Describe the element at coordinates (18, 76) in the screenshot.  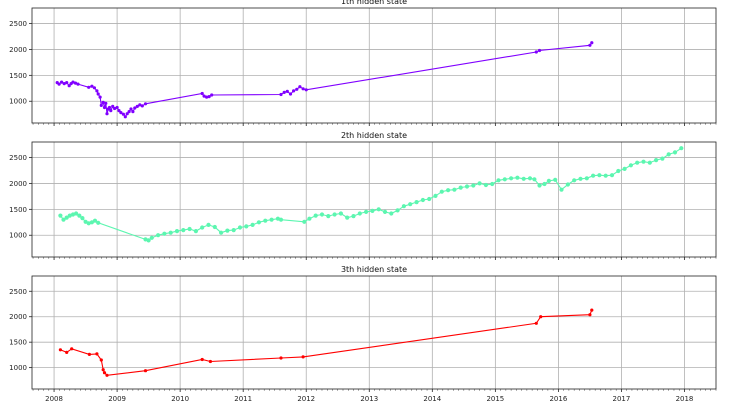
I see `y-tick-label: 1500` at that location.